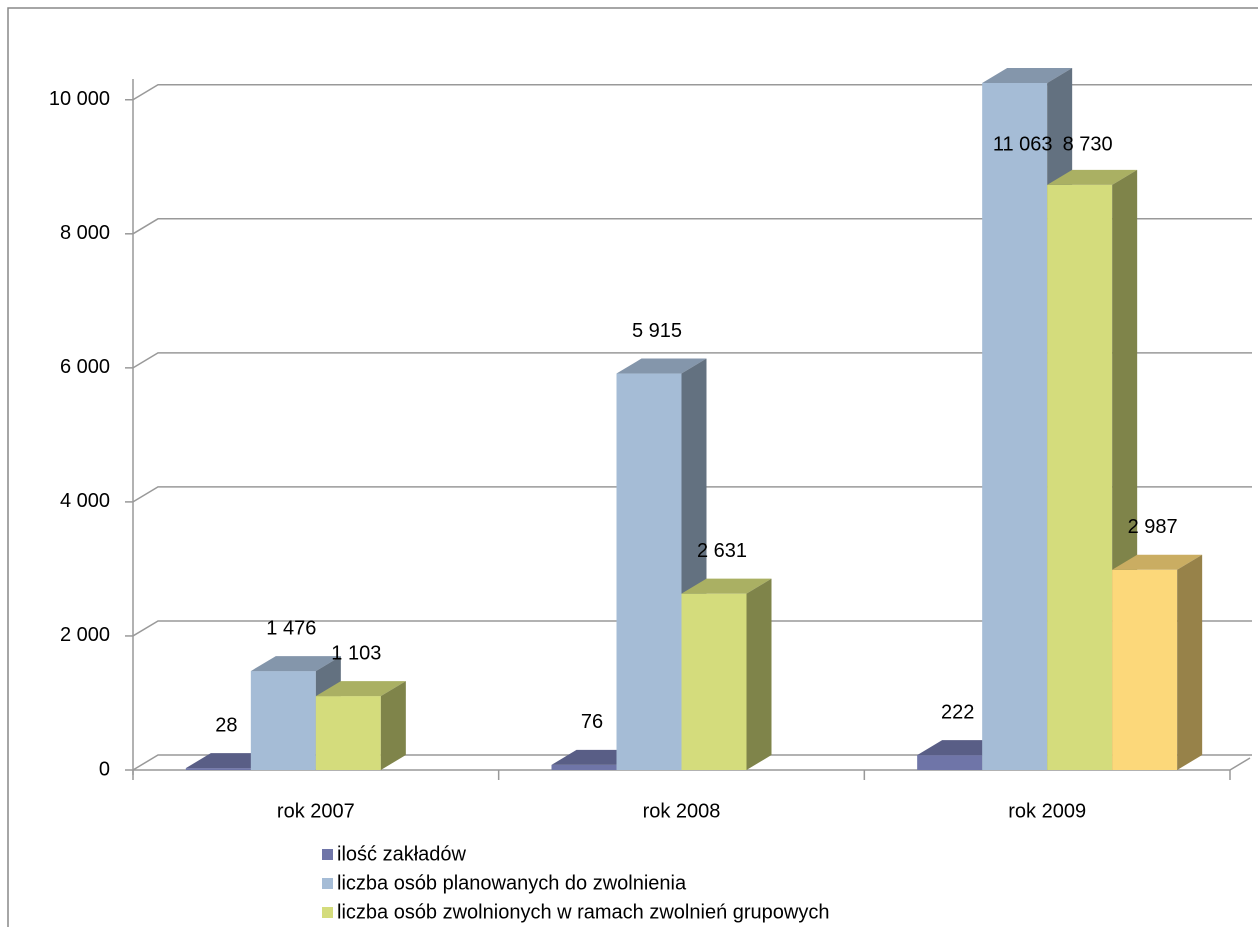  I want to click on y-tick-label: 2 000, so click(85, 635).